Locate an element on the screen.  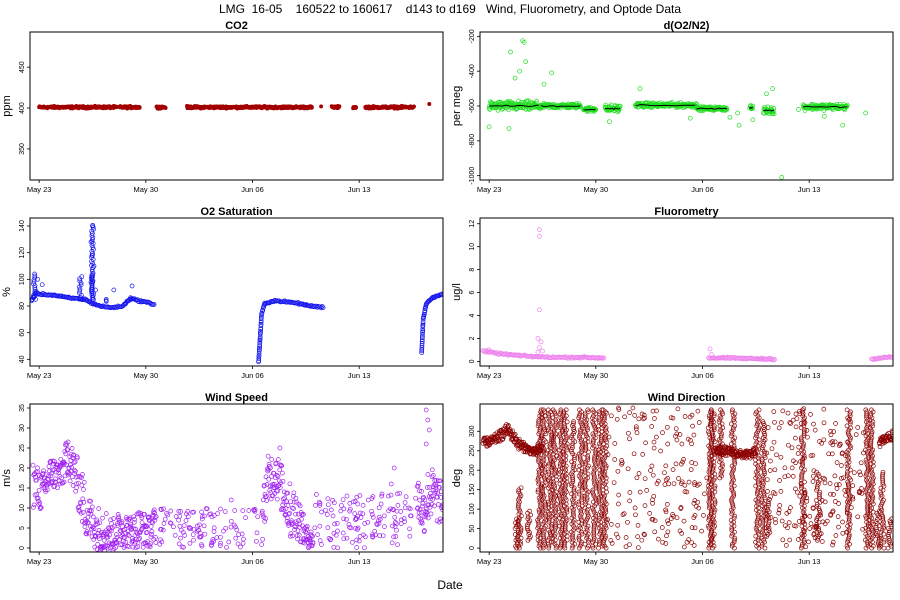
wspd-ytick-label: 25 is located at coordinates (22, 448).